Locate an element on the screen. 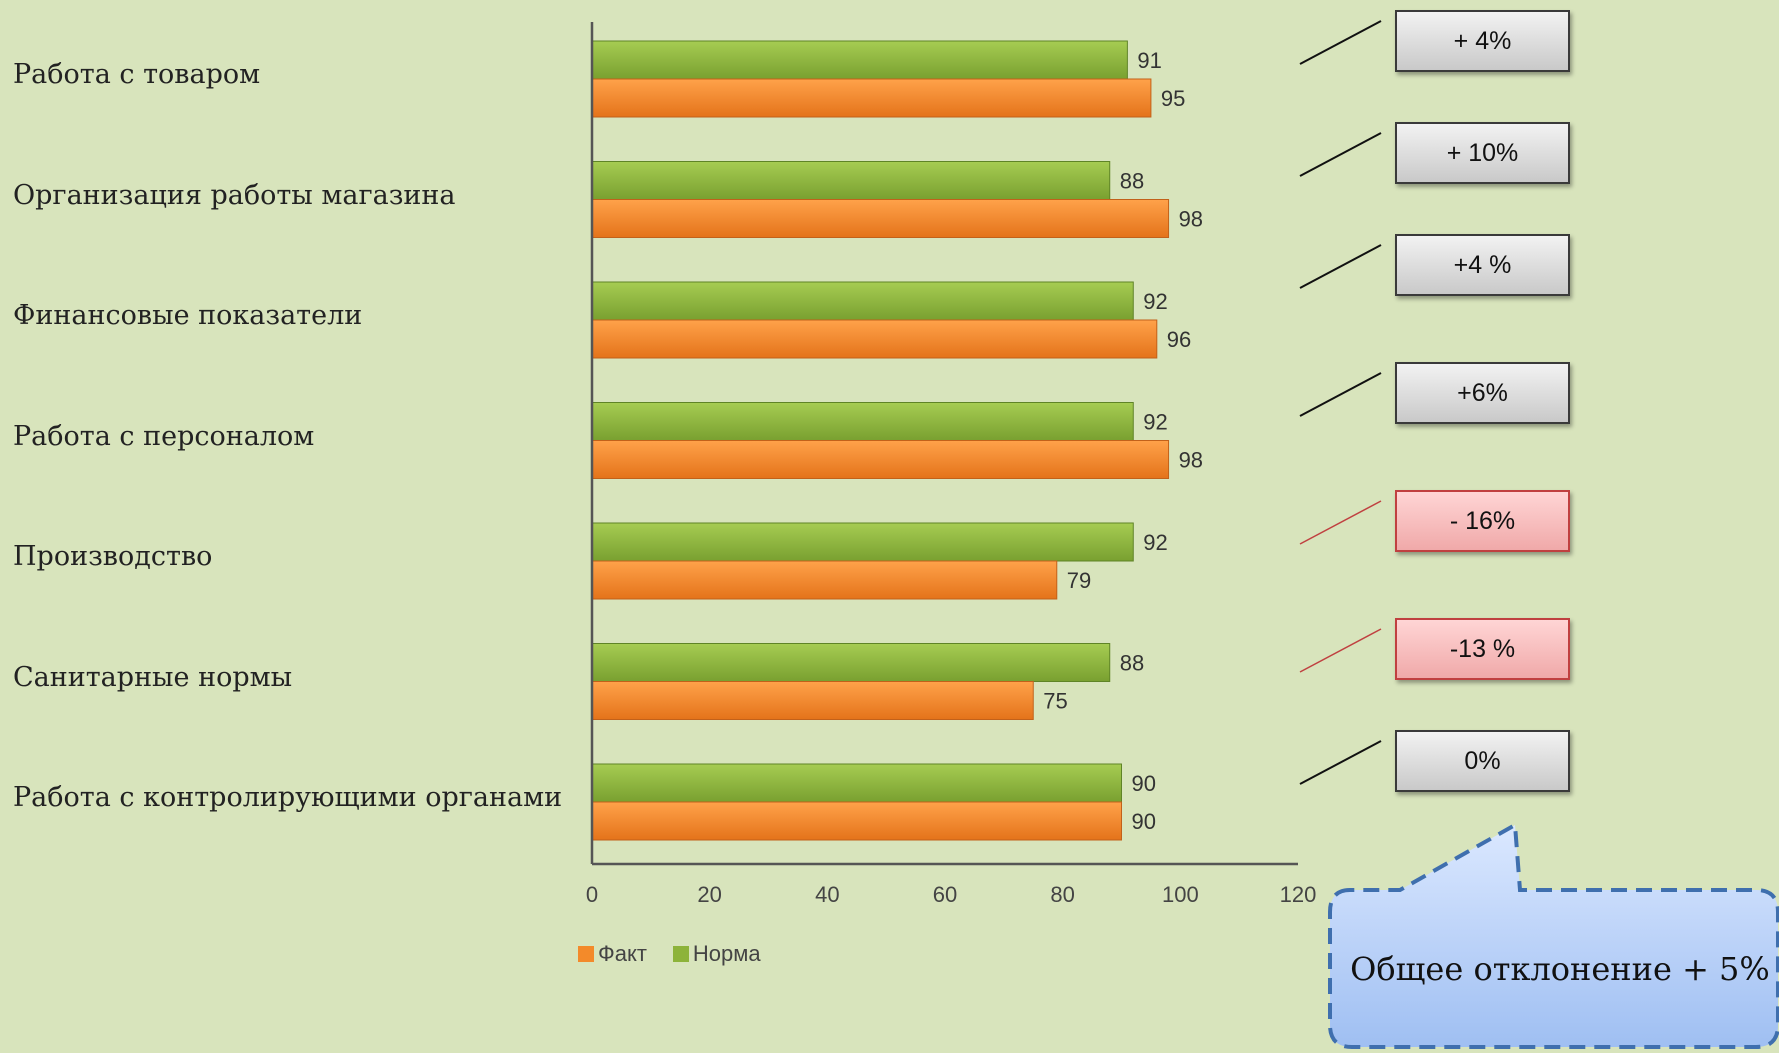  legend-label-fact: Факт is located at coordinates (622, 953).